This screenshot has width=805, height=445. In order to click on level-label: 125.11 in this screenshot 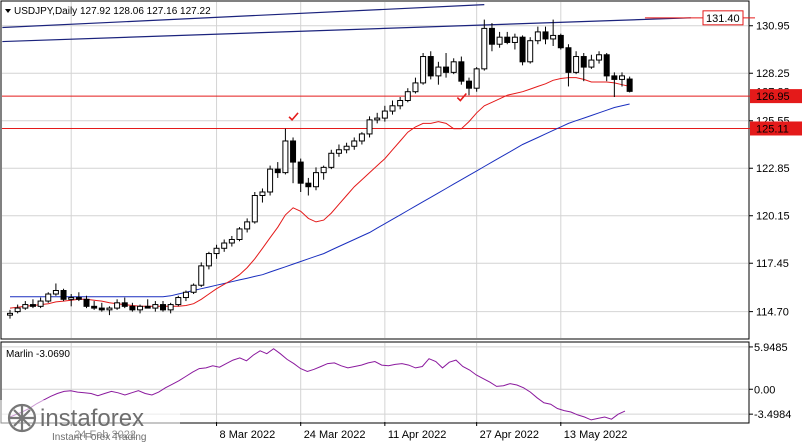, I will do `click(772, 129)`.